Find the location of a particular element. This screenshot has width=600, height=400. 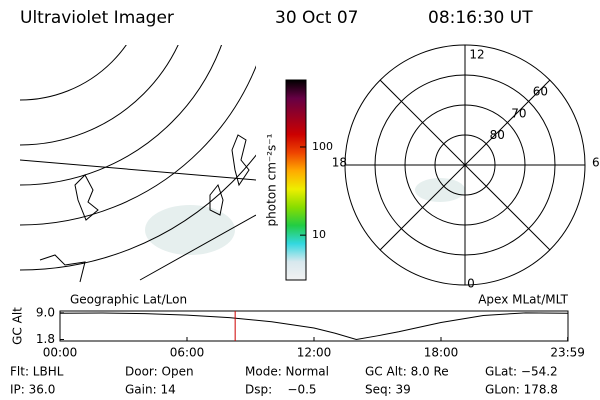

info-field: Mode: Normal is located at coordinates (287, 372).